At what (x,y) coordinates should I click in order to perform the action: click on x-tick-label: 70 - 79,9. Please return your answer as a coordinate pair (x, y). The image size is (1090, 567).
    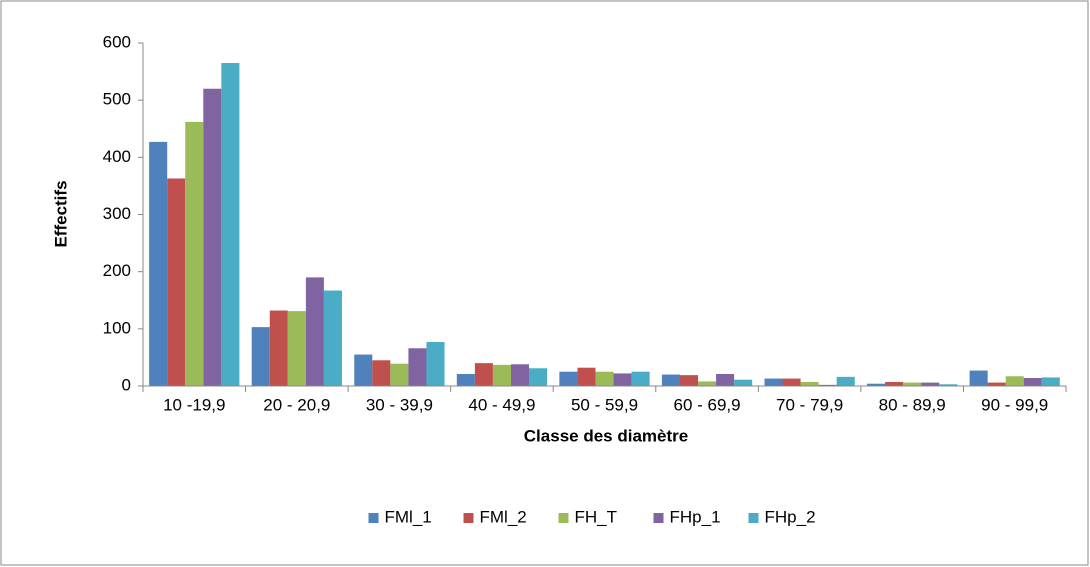
    Looking at the image, I should click on (809, 404).